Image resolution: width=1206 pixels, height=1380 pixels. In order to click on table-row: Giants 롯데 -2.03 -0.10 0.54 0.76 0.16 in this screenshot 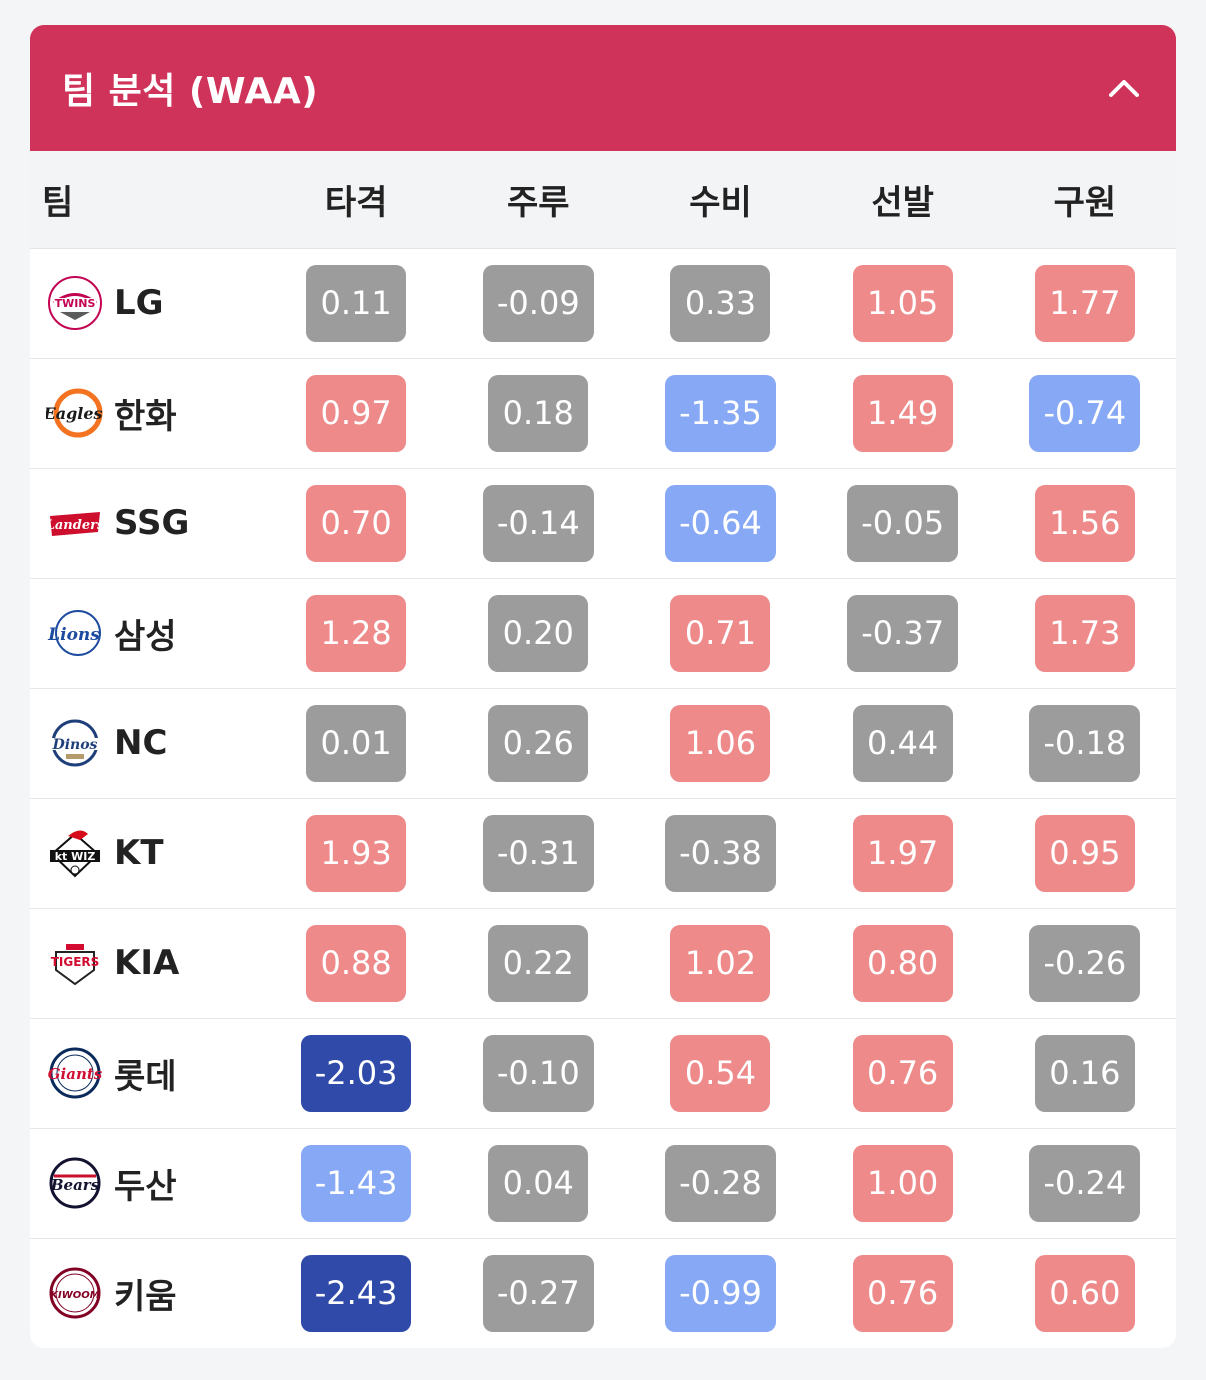, I will do `click(603, 1073)`.